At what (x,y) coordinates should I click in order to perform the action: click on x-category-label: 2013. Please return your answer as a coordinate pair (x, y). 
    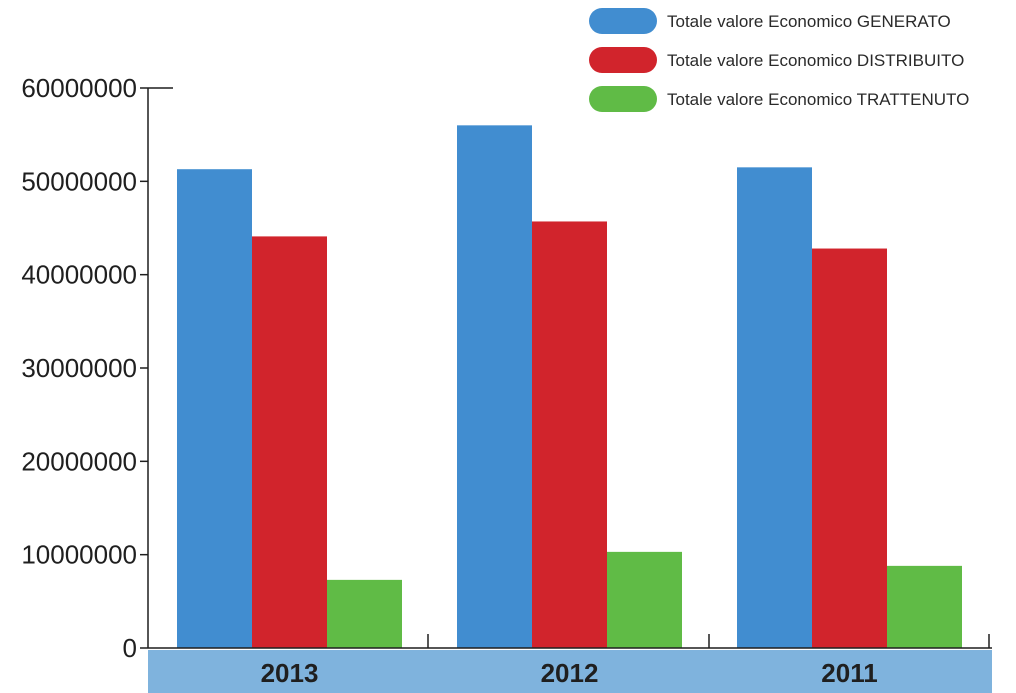
    Looking at the image, I should click on (290, 673).